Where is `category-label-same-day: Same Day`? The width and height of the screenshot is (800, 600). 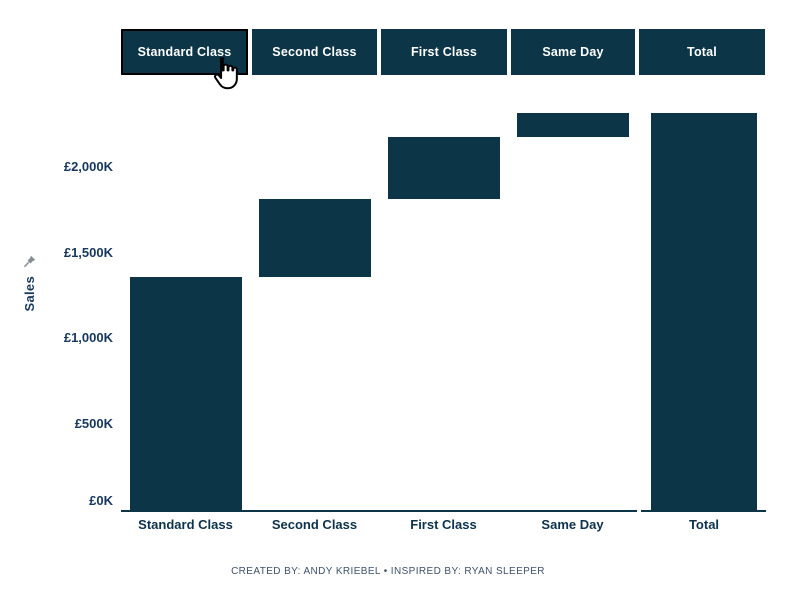 category-label-same-day: Same Day is located at coordinates (572, 524).